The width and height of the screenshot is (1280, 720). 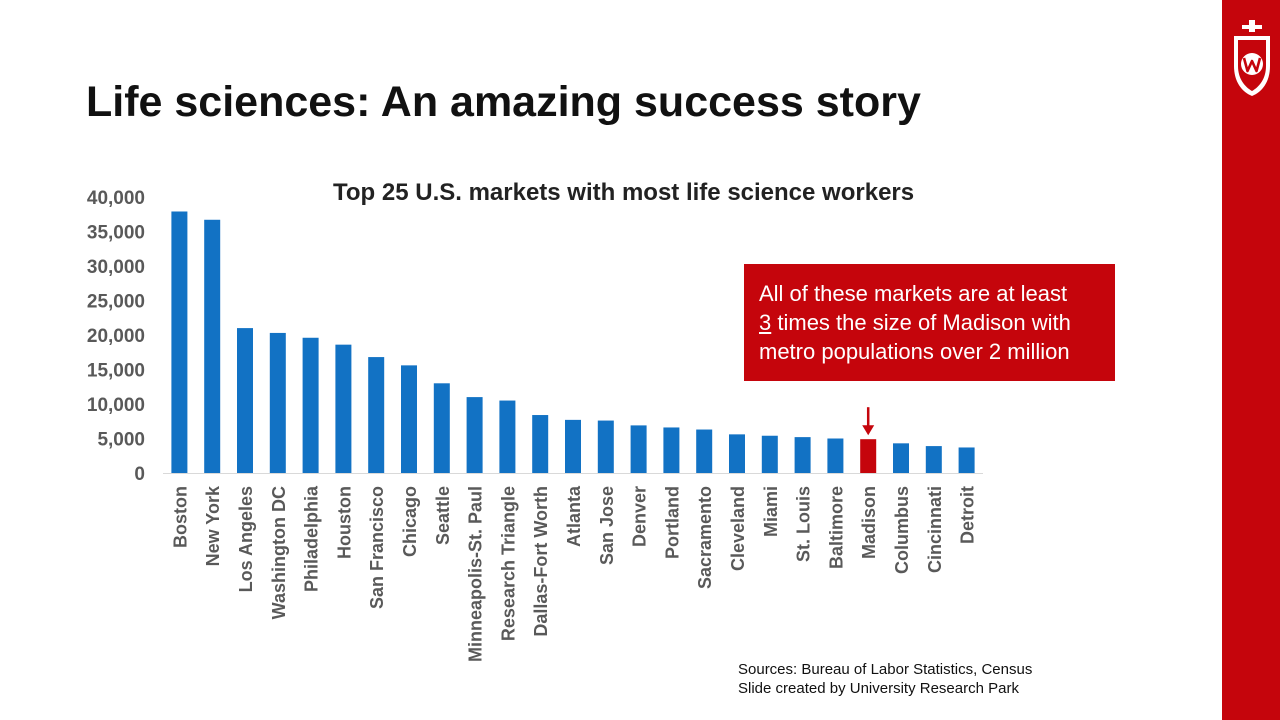 I want to click on bar-miami, so click(x=769, y=454).